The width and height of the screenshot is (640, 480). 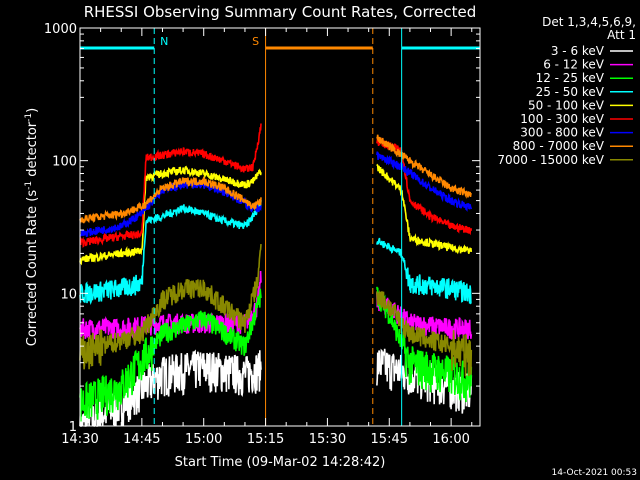 What do you see at coordinates (280, 462) in the screenshot?
I see `x-axis-label: Start Time (09-Mar-02 14:28:42)` at bounding box center [280, 462].